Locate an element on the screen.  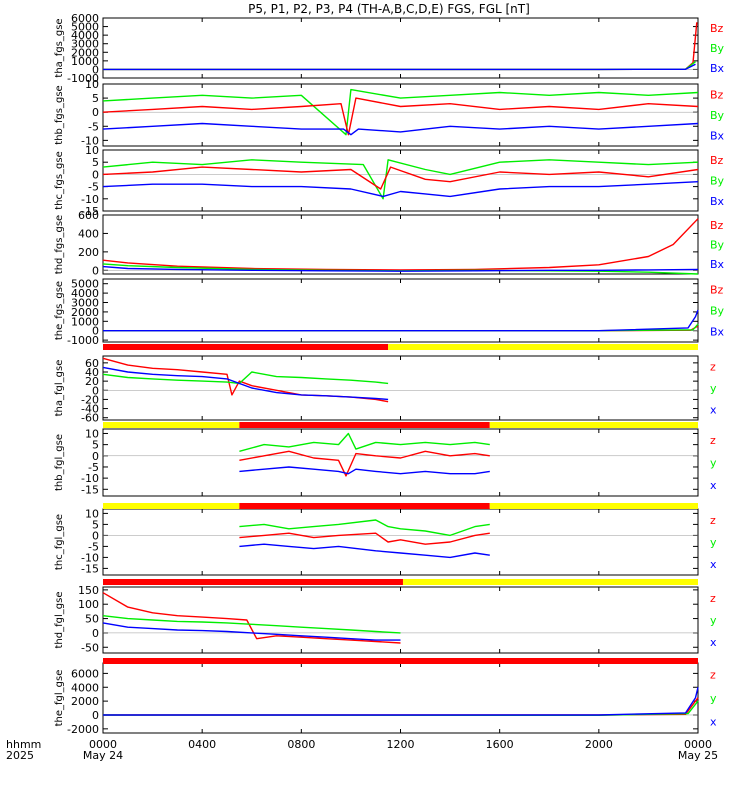
y-tick-label: -50 is located at coordinates (90, 647).